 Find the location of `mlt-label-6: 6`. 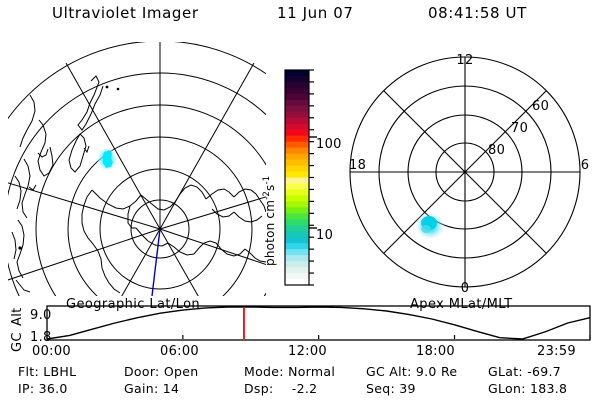

mlt-label-6: 6 is located at coordinates (585, 165).